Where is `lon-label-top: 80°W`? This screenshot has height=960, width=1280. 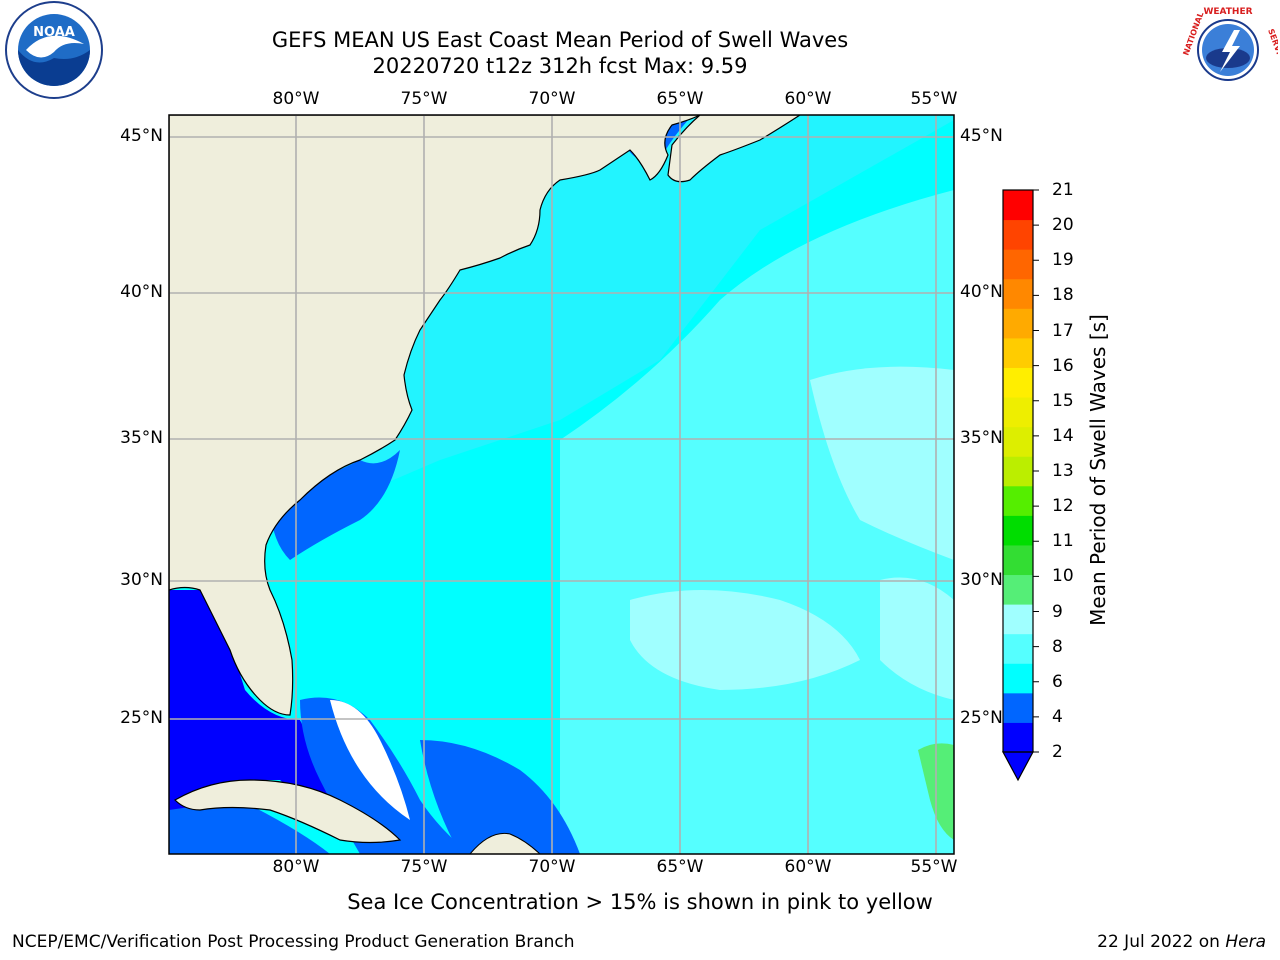
lon-label-top: 80°W is located at coordinates (296, 99).